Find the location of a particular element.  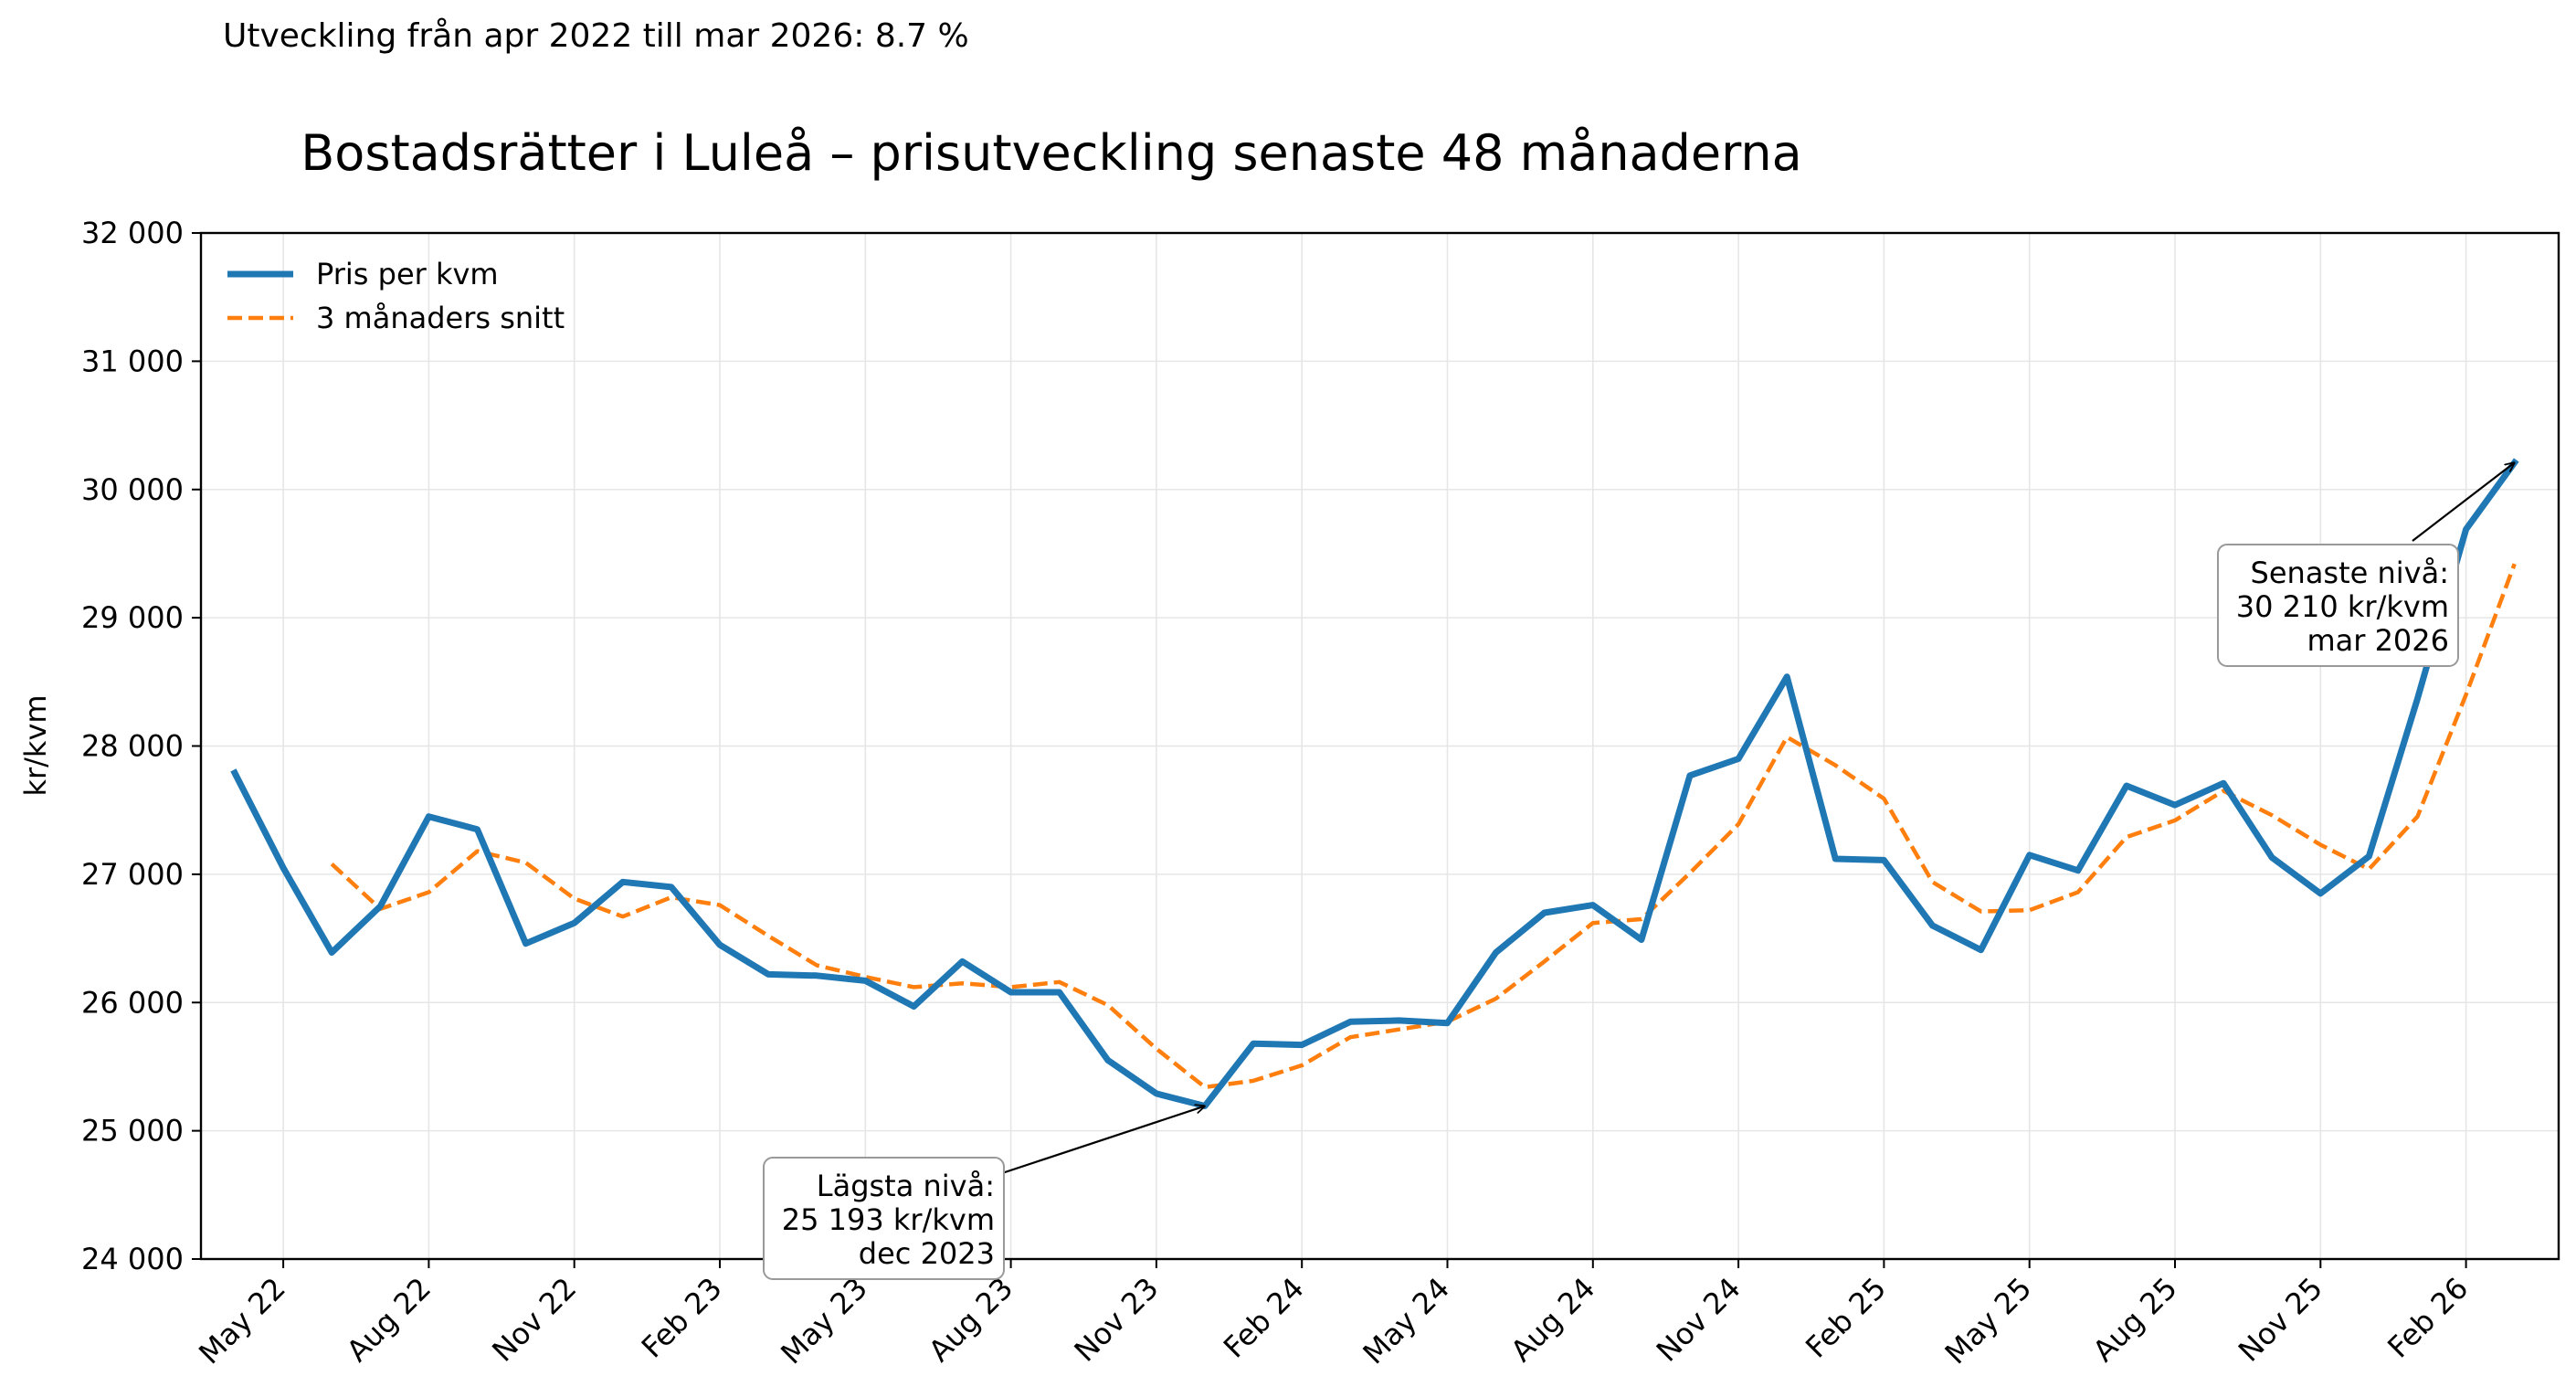

x-tick-label: Nov 25 is located at coordinates (2280, 1320).